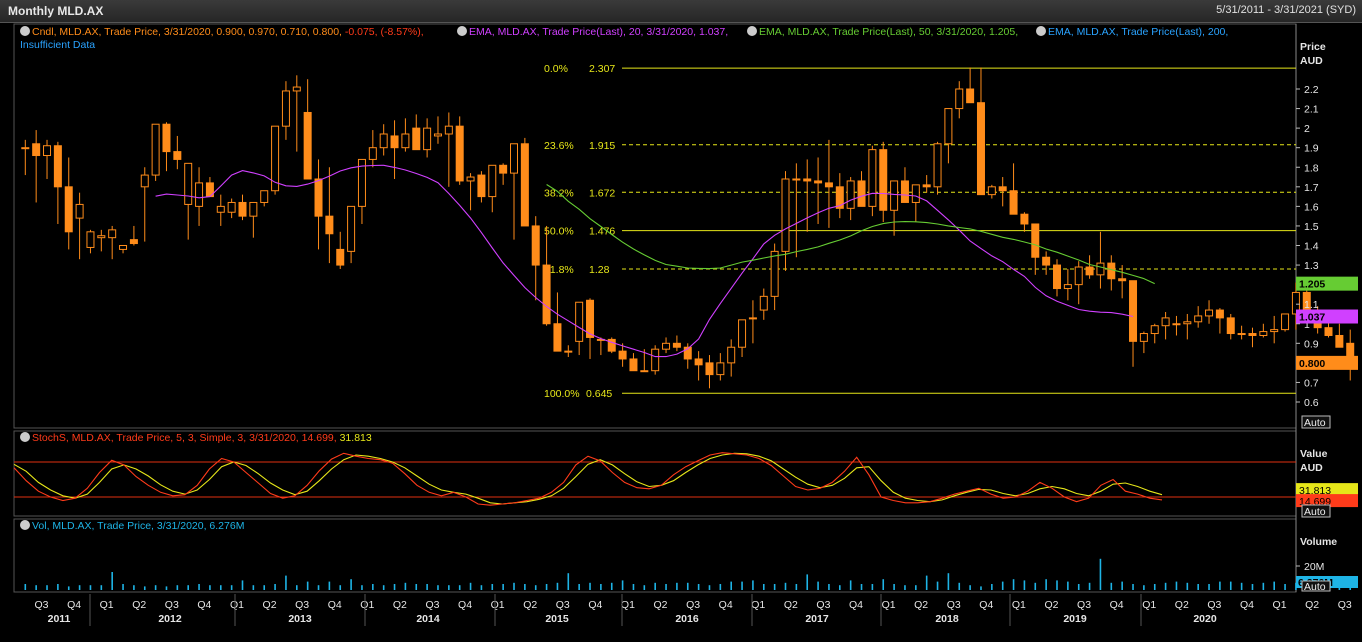 Image resolution: width=1362 pixels, height=642 pixels. What do you see at coordinates (356, 438) in the screenshot?
I see `legend-stoch-d: 31.813` at bounding box center [356, 438].